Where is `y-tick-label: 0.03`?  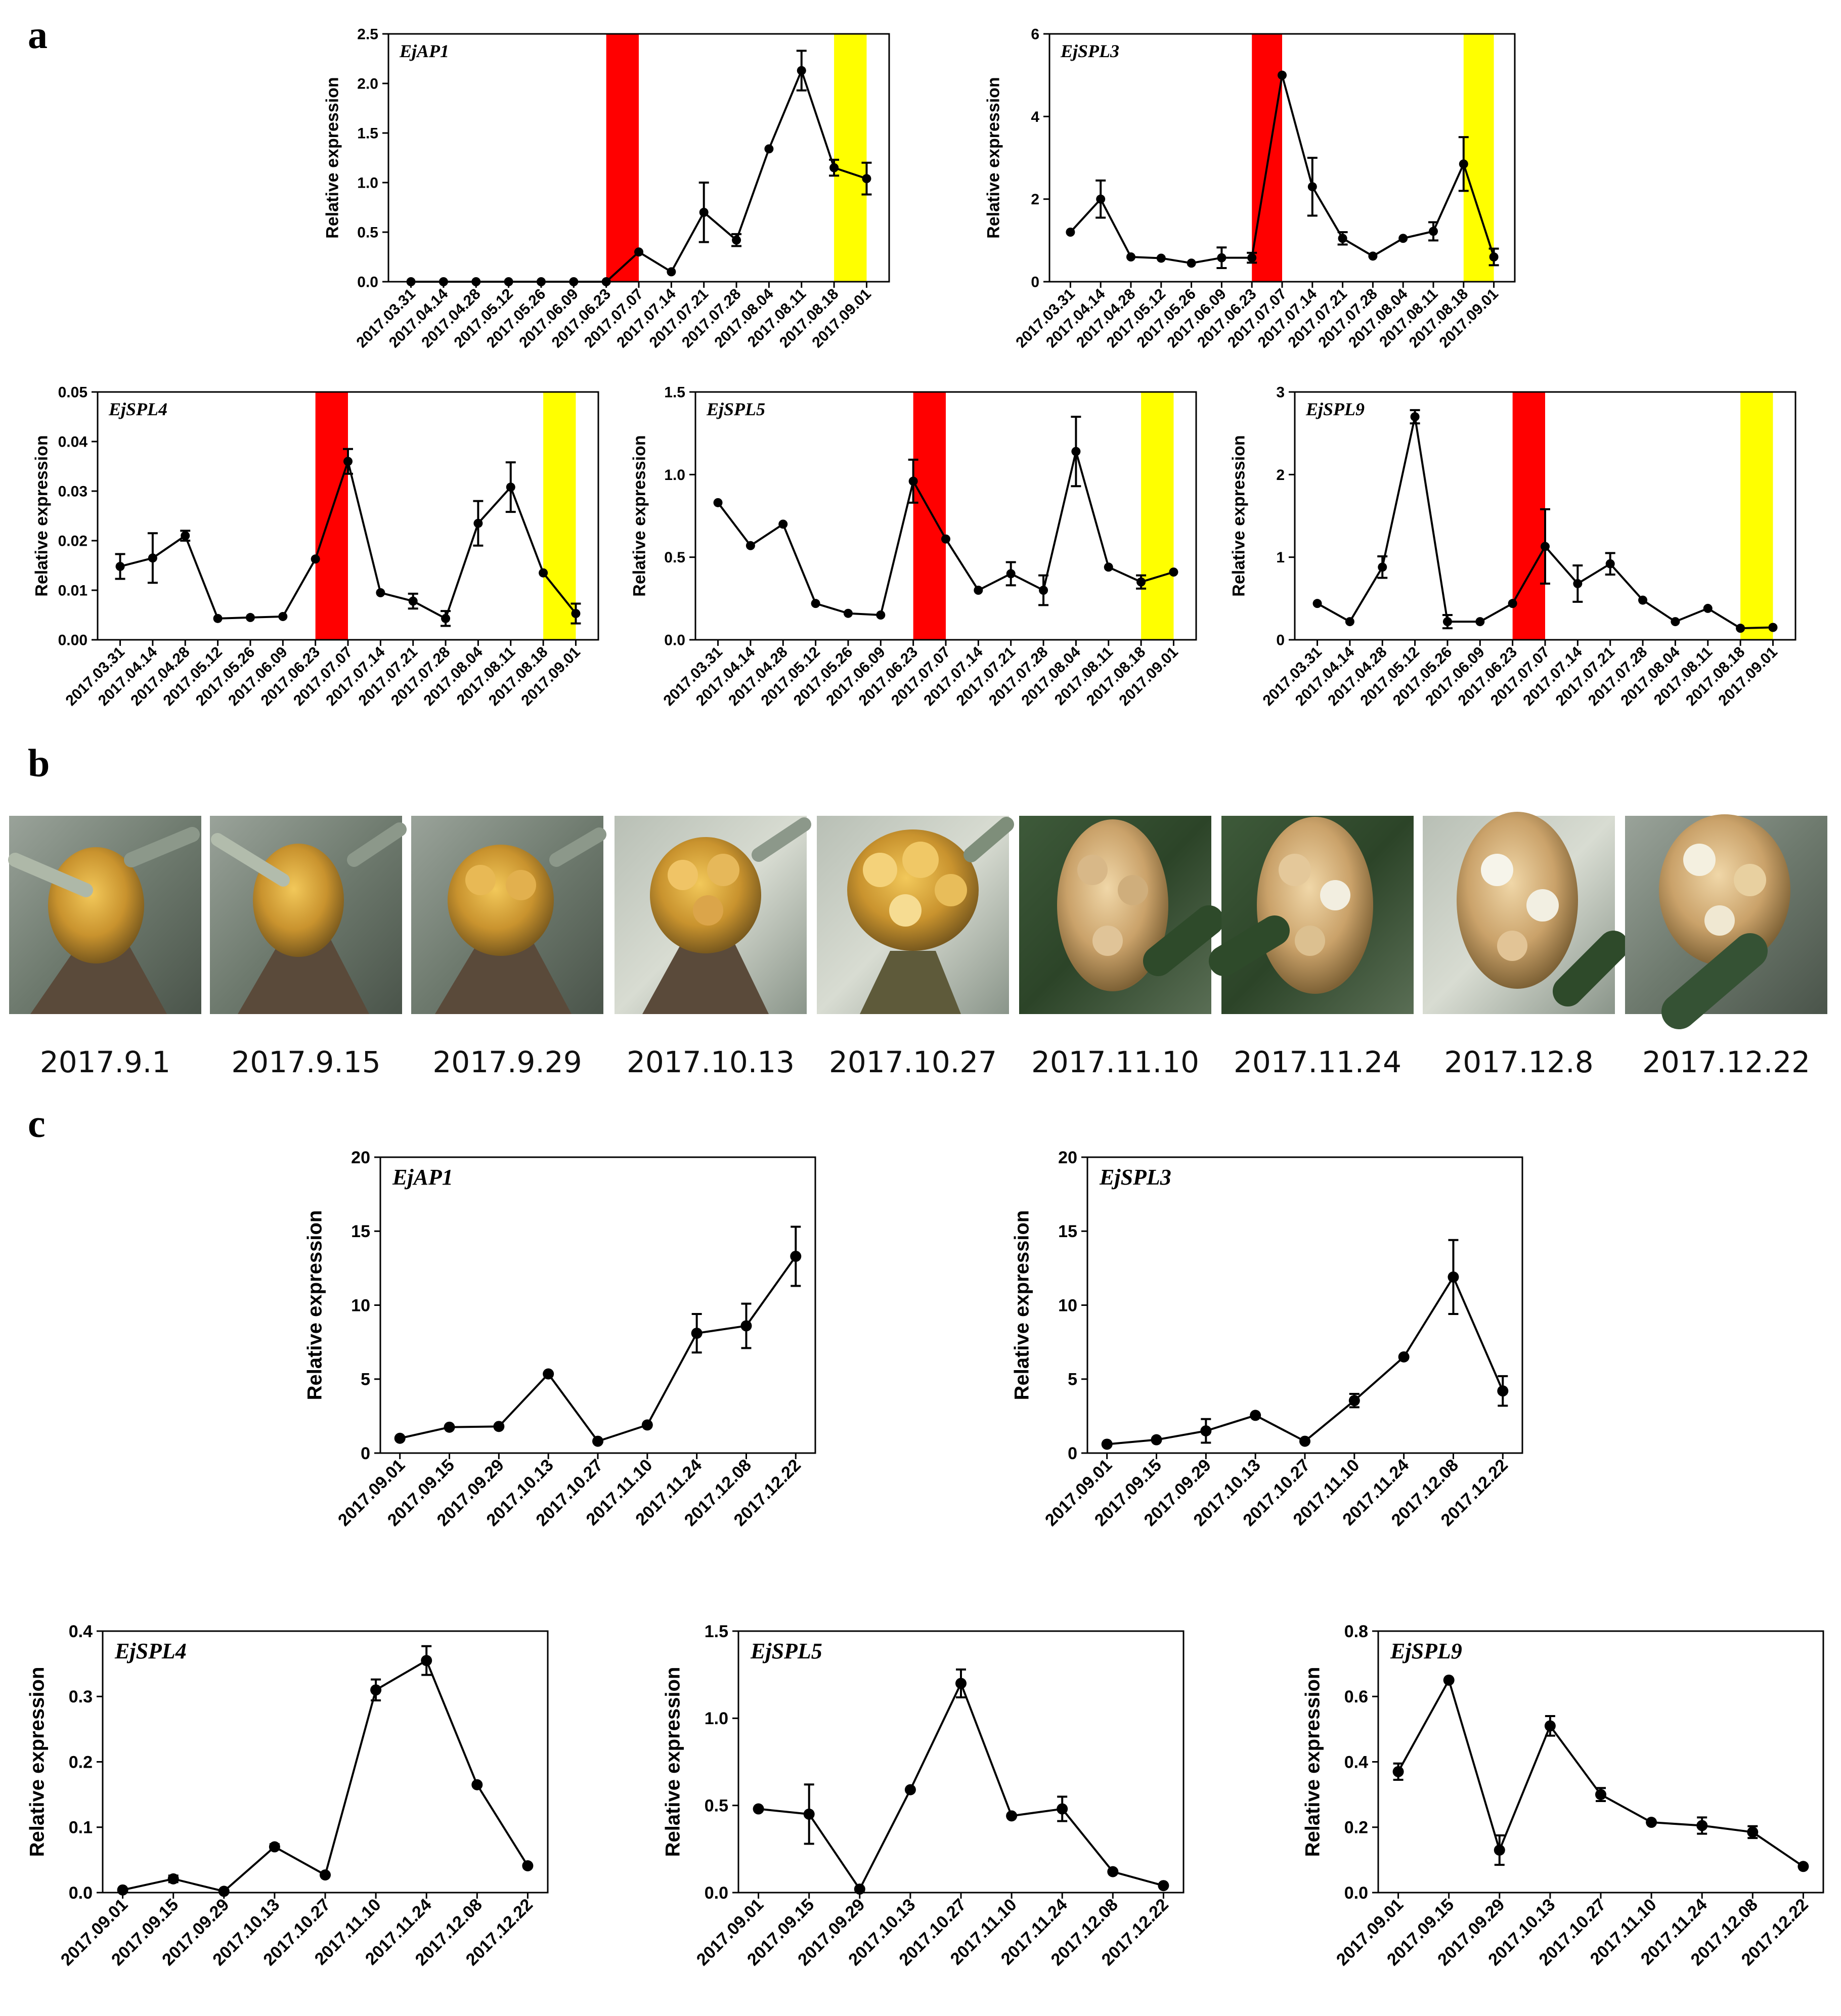 y-tick-label: 0.03 is located at coordinates (72, 492).